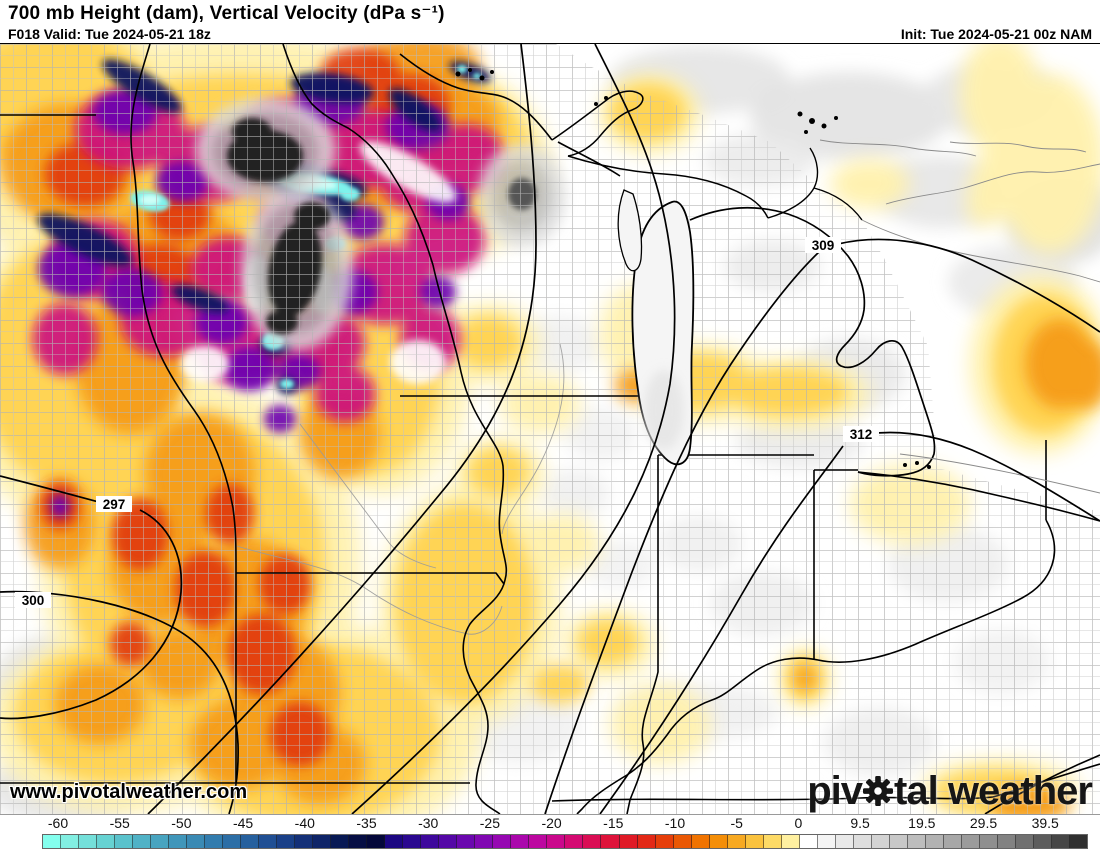 Image resolution: width=1100 pixels, height=850 pixels. I want to click on contour-label-300: 300, so click(33, 600).